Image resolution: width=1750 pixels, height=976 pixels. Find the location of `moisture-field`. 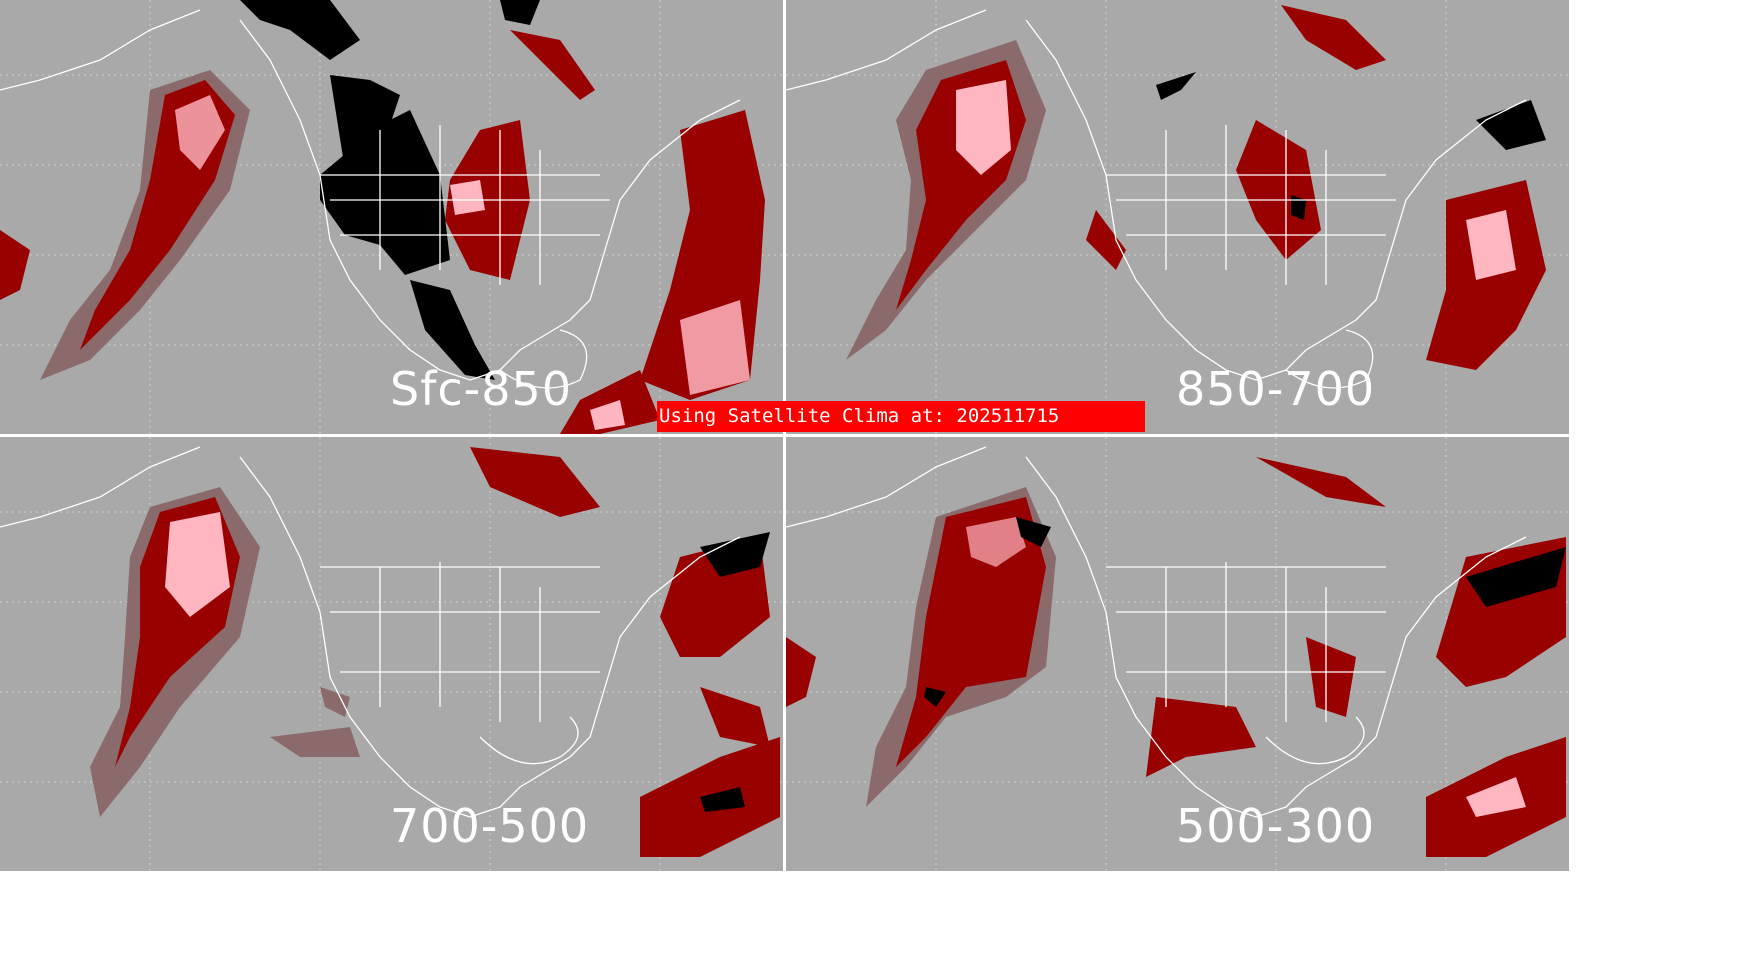

moisture-field is located at coordinates (1196, 187).